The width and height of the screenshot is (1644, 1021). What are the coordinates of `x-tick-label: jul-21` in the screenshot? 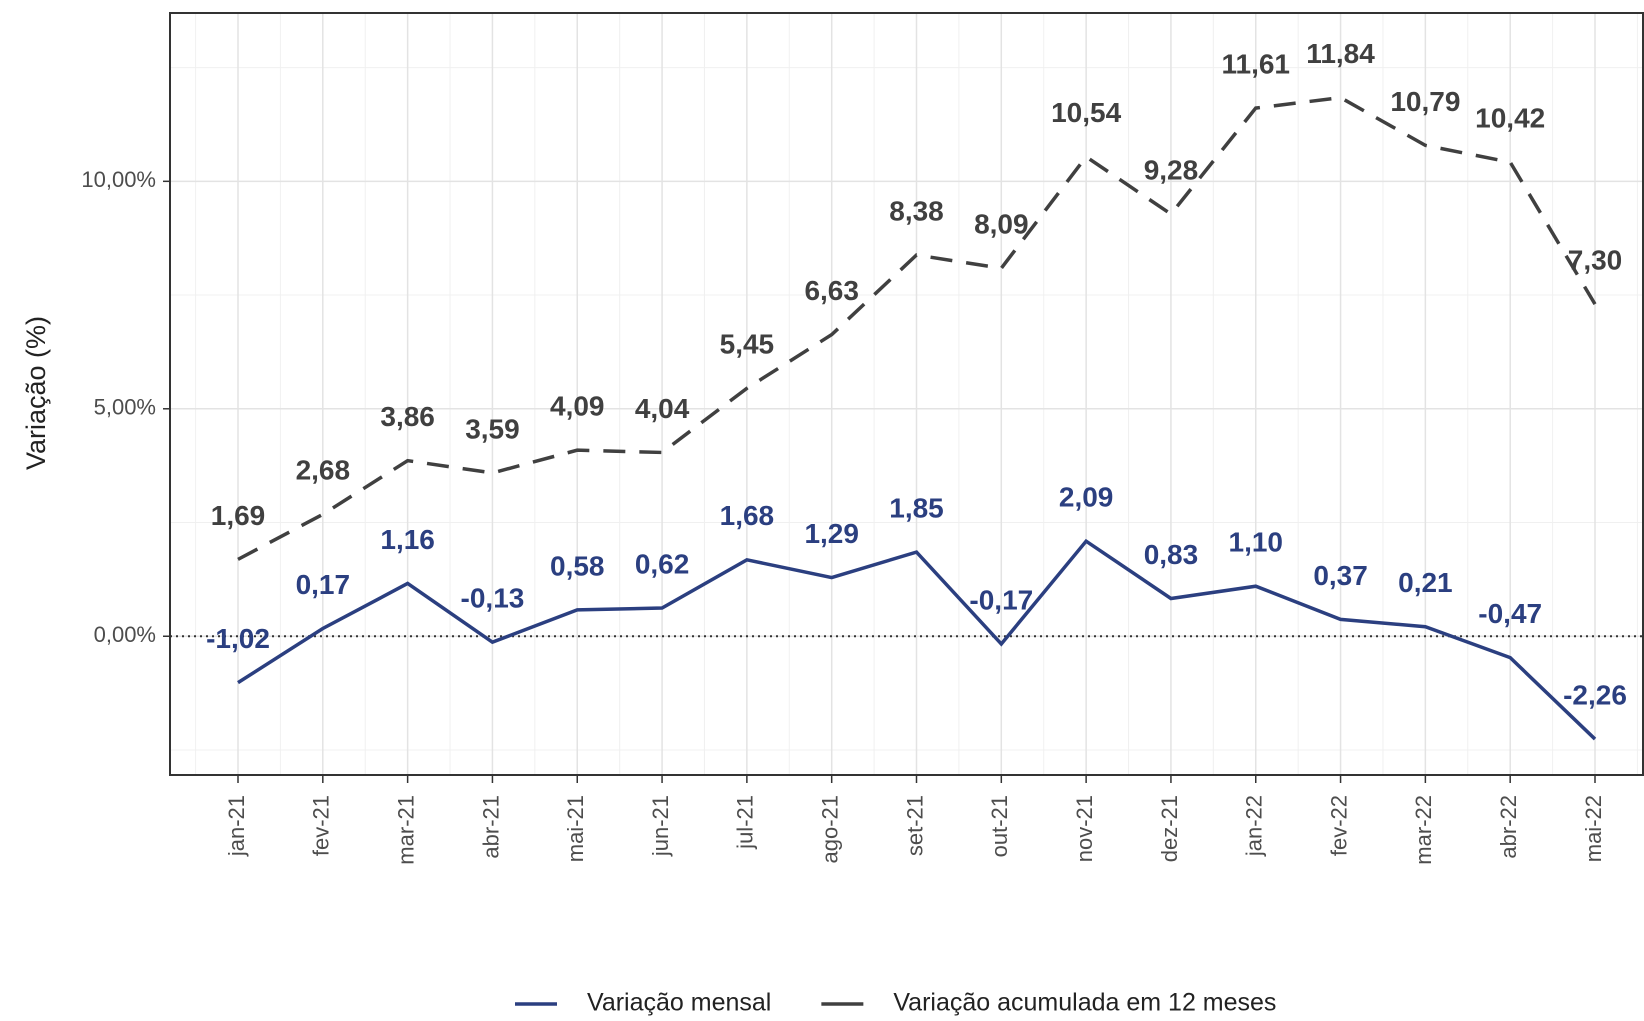 It's located at (745, 822).